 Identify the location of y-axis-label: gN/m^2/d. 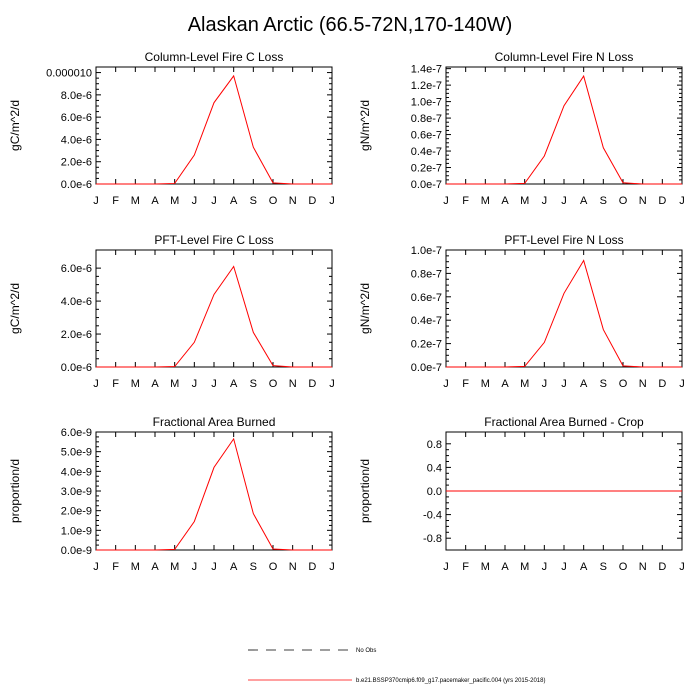
(365, 125).